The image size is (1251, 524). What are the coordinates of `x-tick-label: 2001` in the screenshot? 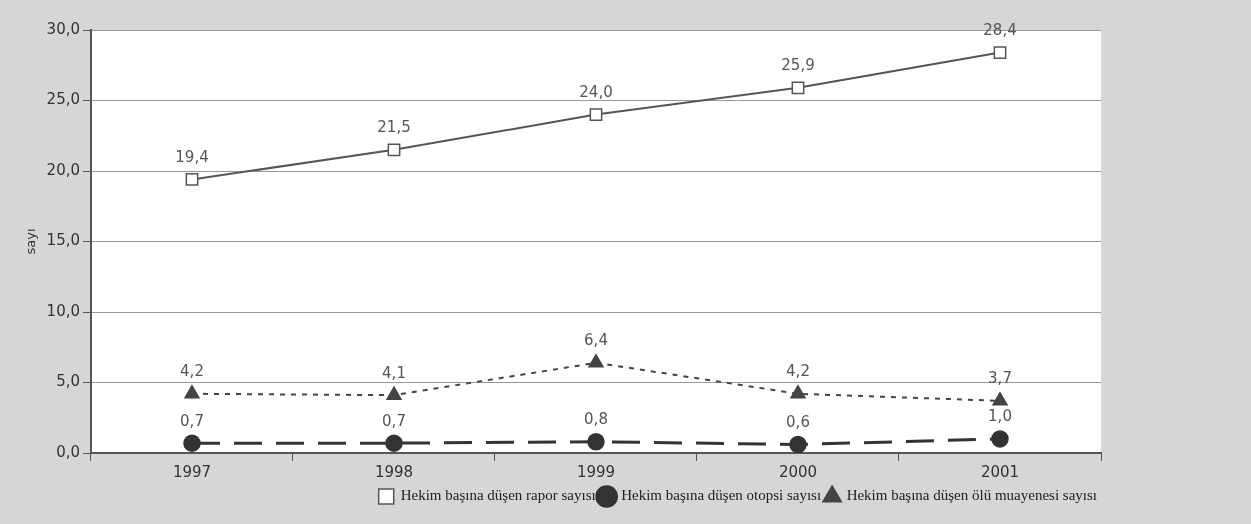 It's located at (1000, 471).